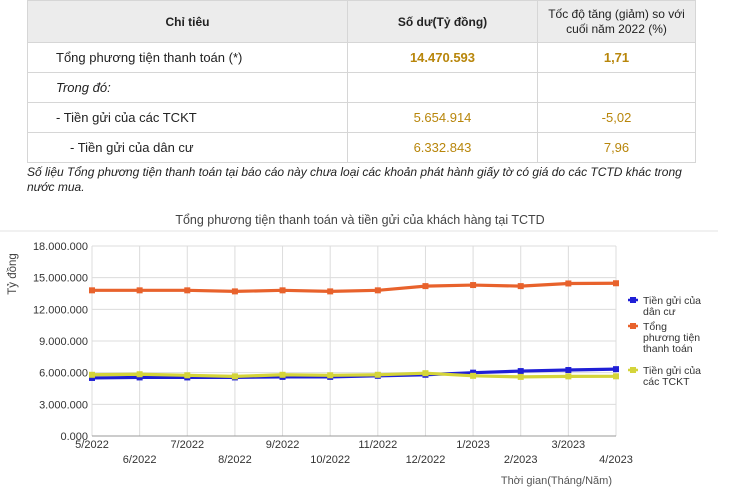  Describe the element at coordinates (442, 57) in the screenshot. I see `table-cell: 14.470.593` at that location.